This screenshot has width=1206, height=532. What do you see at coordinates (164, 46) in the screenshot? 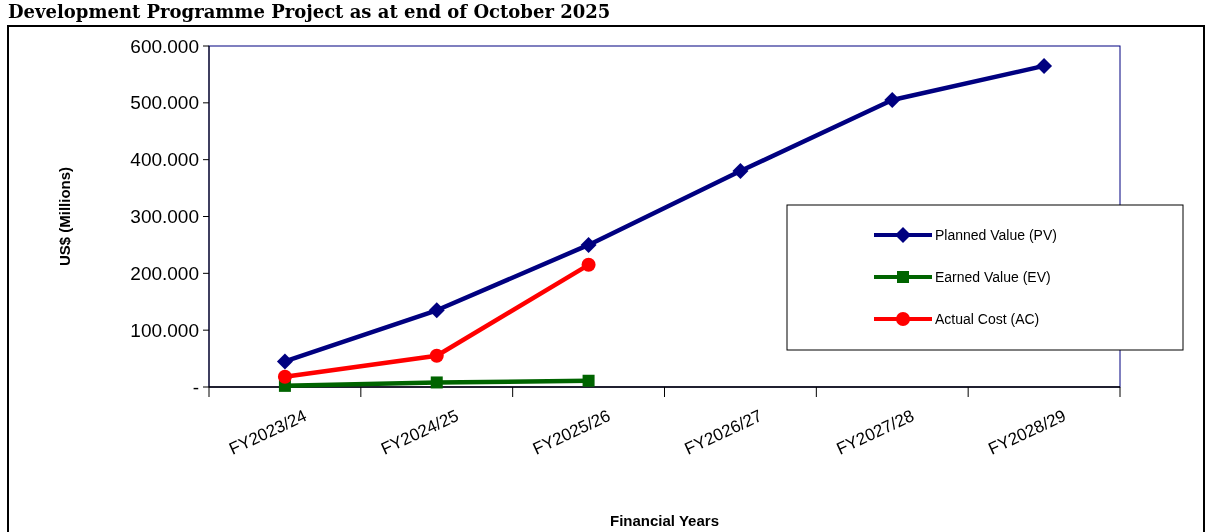
I see `y-tick-label: 600.000` at bounding box center [164, 46].